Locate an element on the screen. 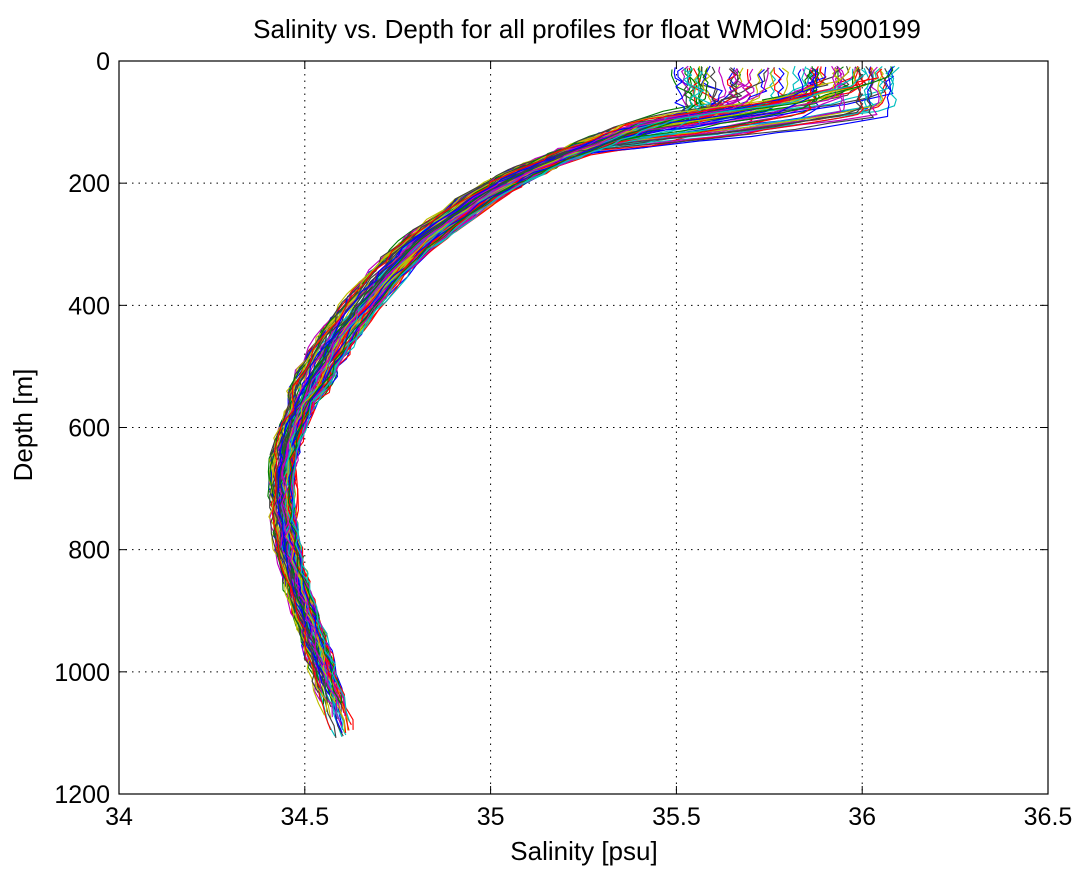 This screenshot has width=1083, height=871. y-tick-label: 0 is located at coordinates (103, 62).